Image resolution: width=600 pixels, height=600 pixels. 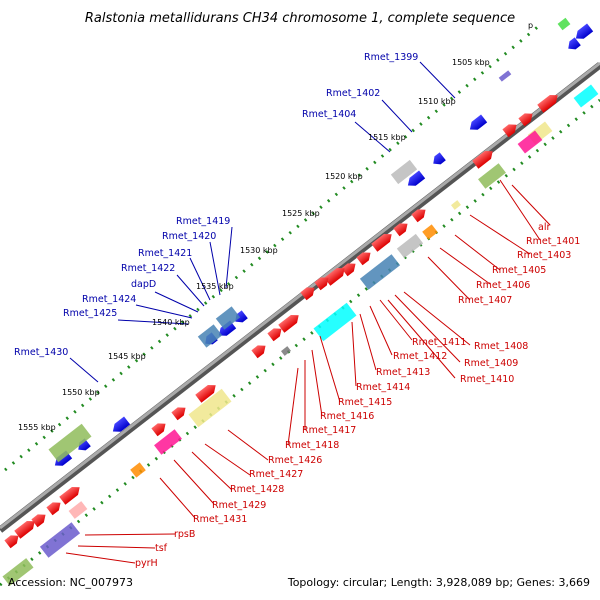 What do you see at coordinates (530, 25) in the screenshot?
I see `strand-marker: p` at bounding box center [530, 25].